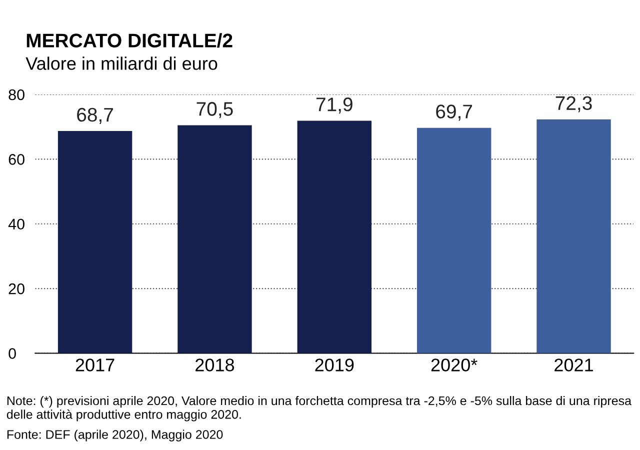 This screenshot has width=640, height=450. I want to click on data-label: 71,9, so click(334, 106).